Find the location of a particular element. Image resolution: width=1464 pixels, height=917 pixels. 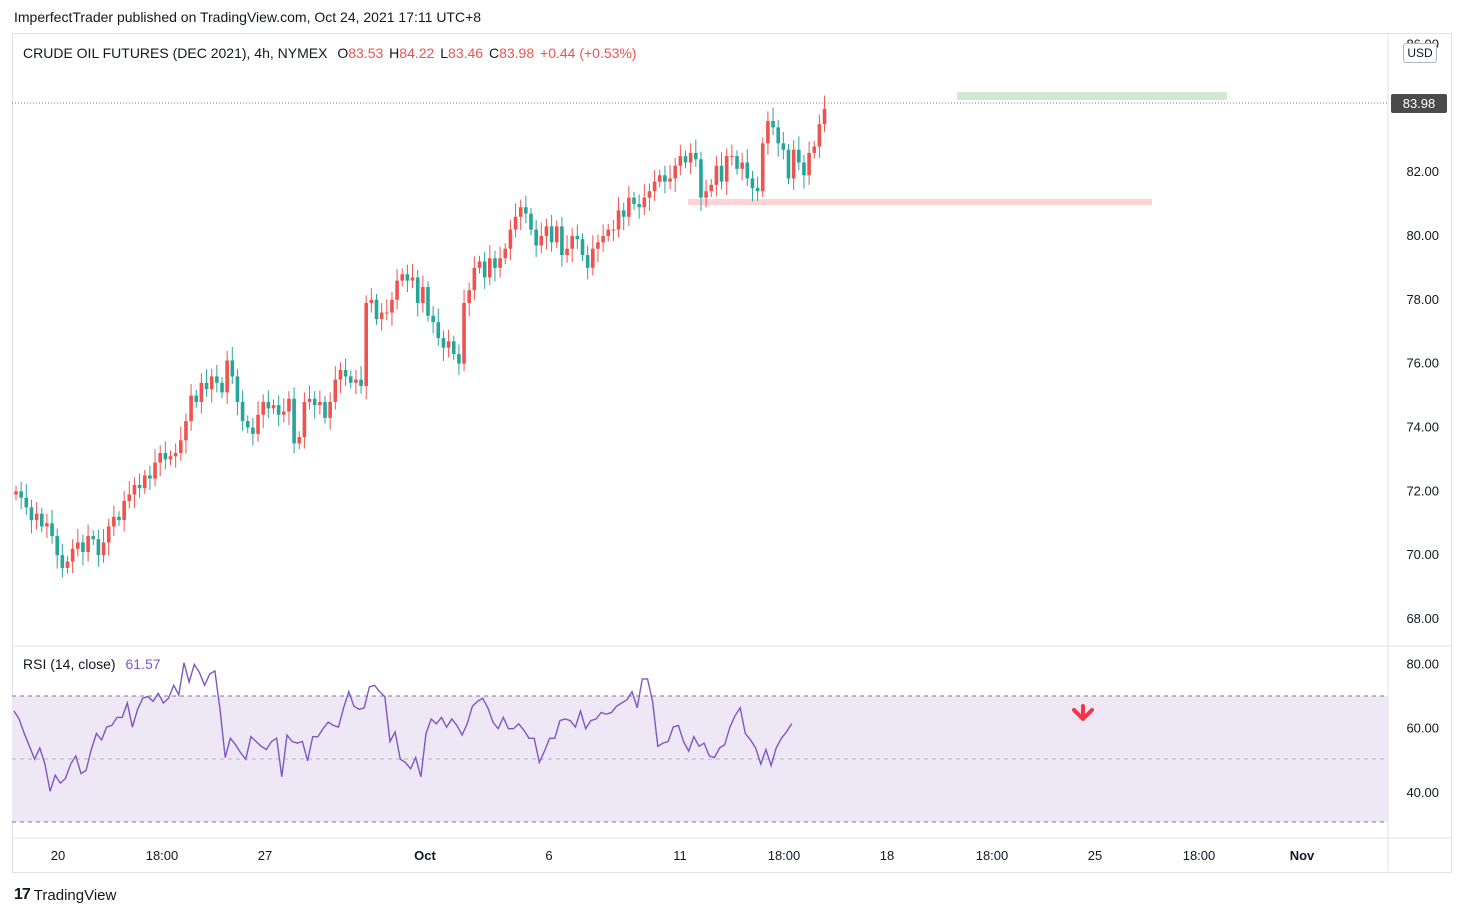

time-tick-label: 18:00 is located at coordinates (992, 855).